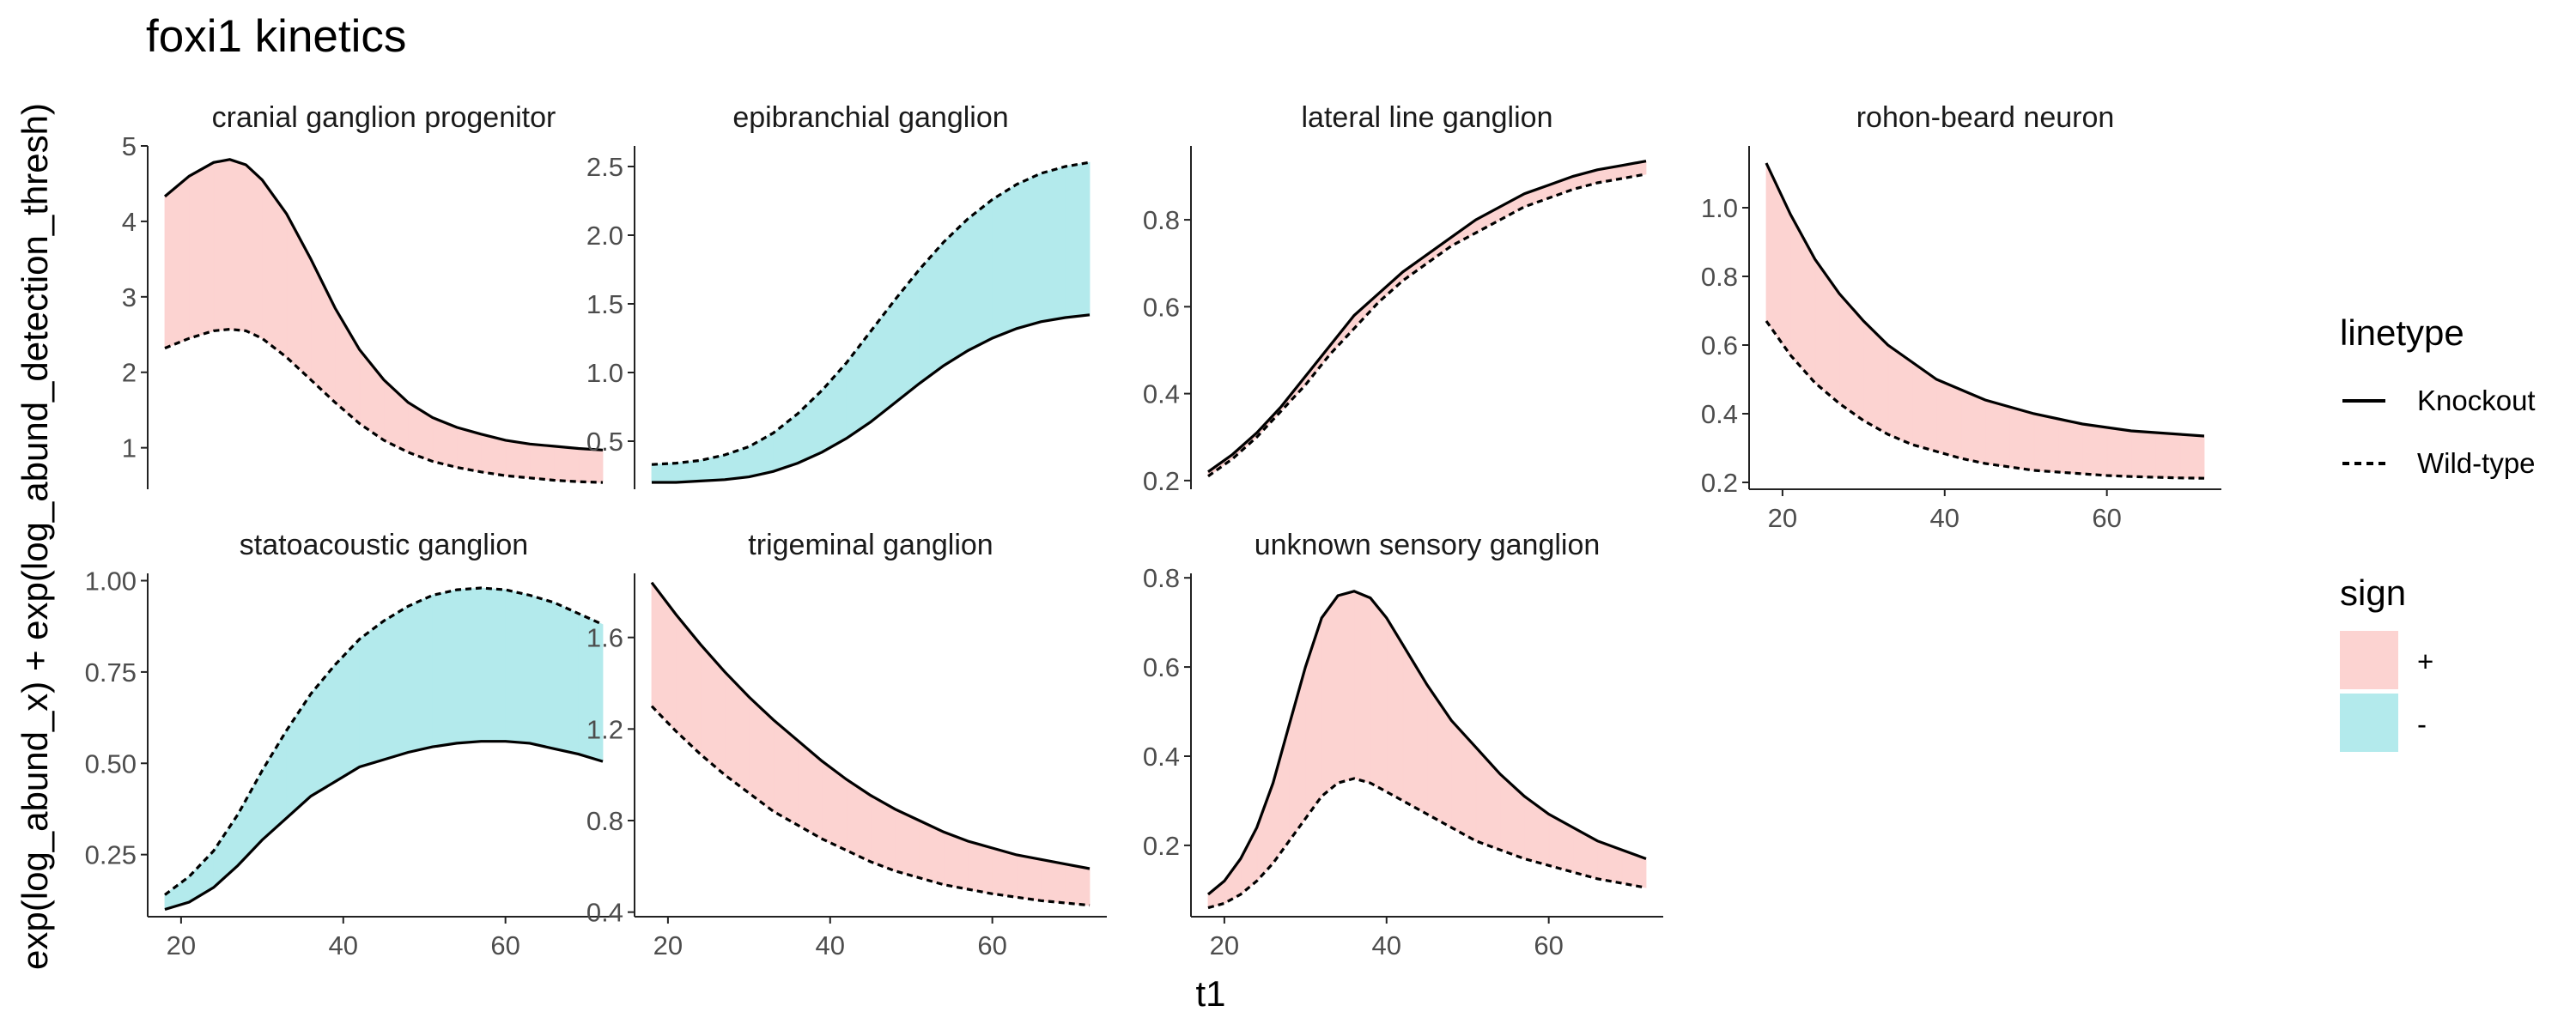 This screenshot has height=1030, width=2576. What do you see at coordinates (129, 297) in the screenshot?
I see `y-tick-label: 3` at bounding box center [129, 297].